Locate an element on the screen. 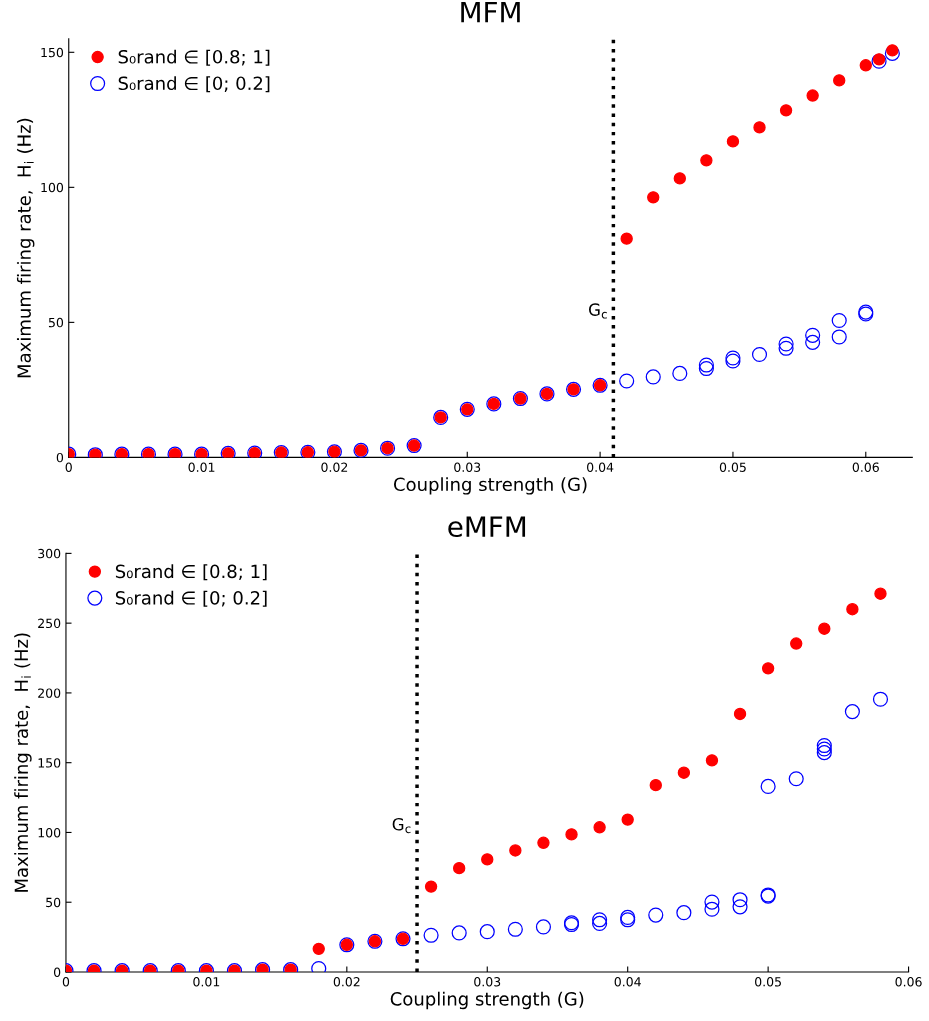 This screenshot has height=1021, width=929. y-tick-label: 200 is located at coordinates (49, 693).